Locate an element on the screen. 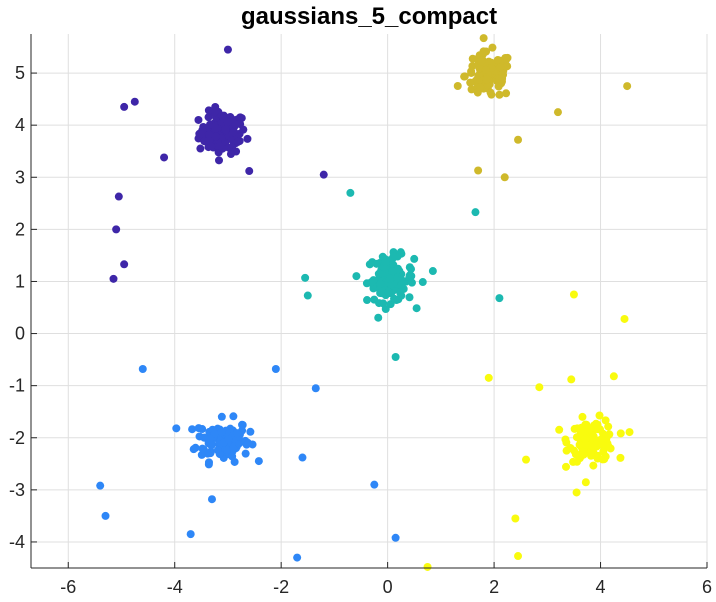 This screenshot has height=602, width=716. y-tick-label: 0 is located at coordinates (20, 334).